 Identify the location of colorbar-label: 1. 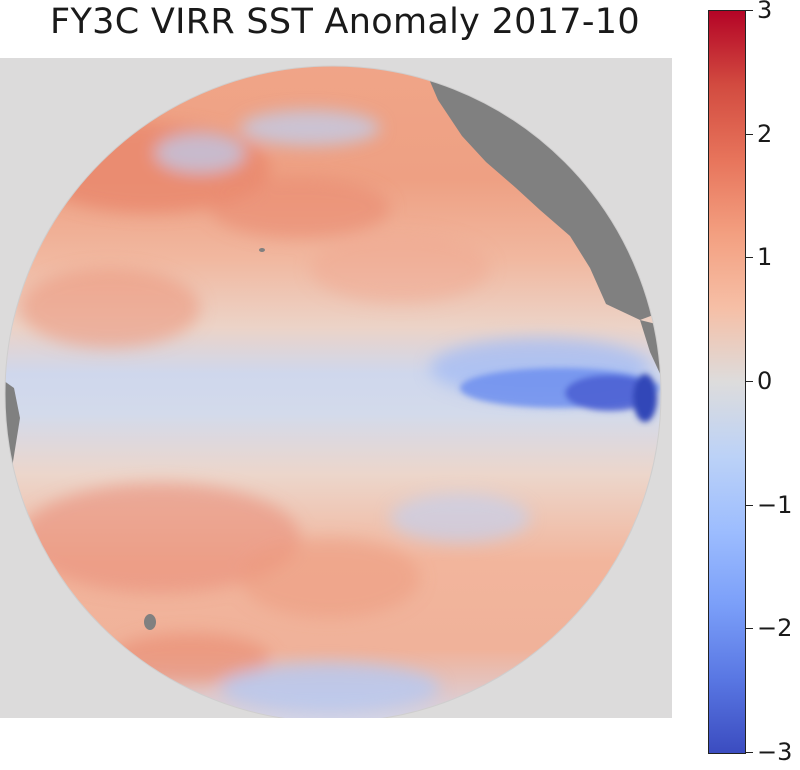
(765, 257).